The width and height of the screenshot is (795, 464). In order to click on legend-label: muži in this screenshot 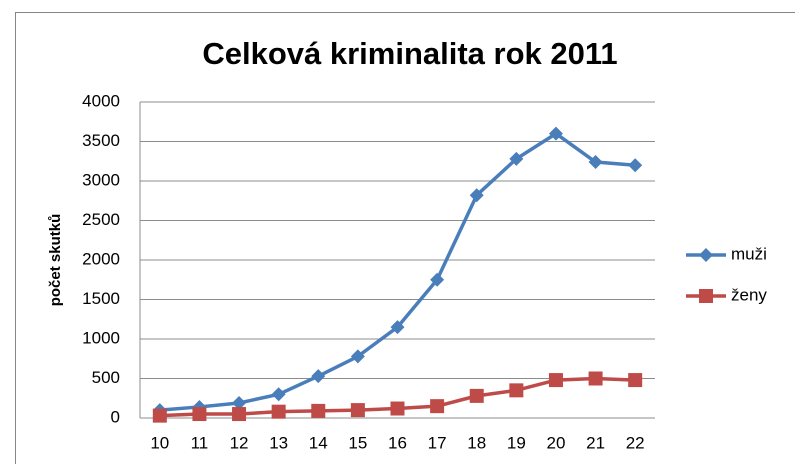, I will do `click(749, 253)`.